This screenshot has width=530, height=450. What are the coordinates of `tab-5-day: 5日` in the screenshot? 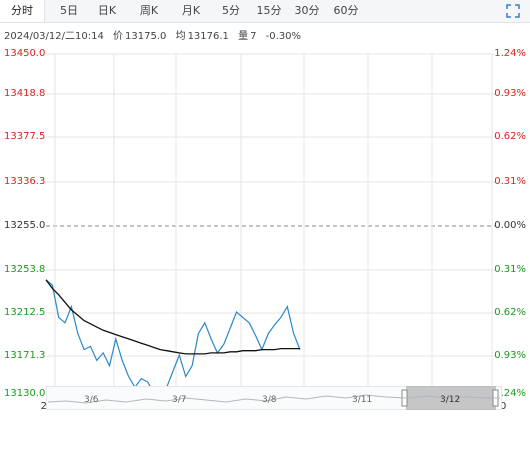 It's located at (69, 10).